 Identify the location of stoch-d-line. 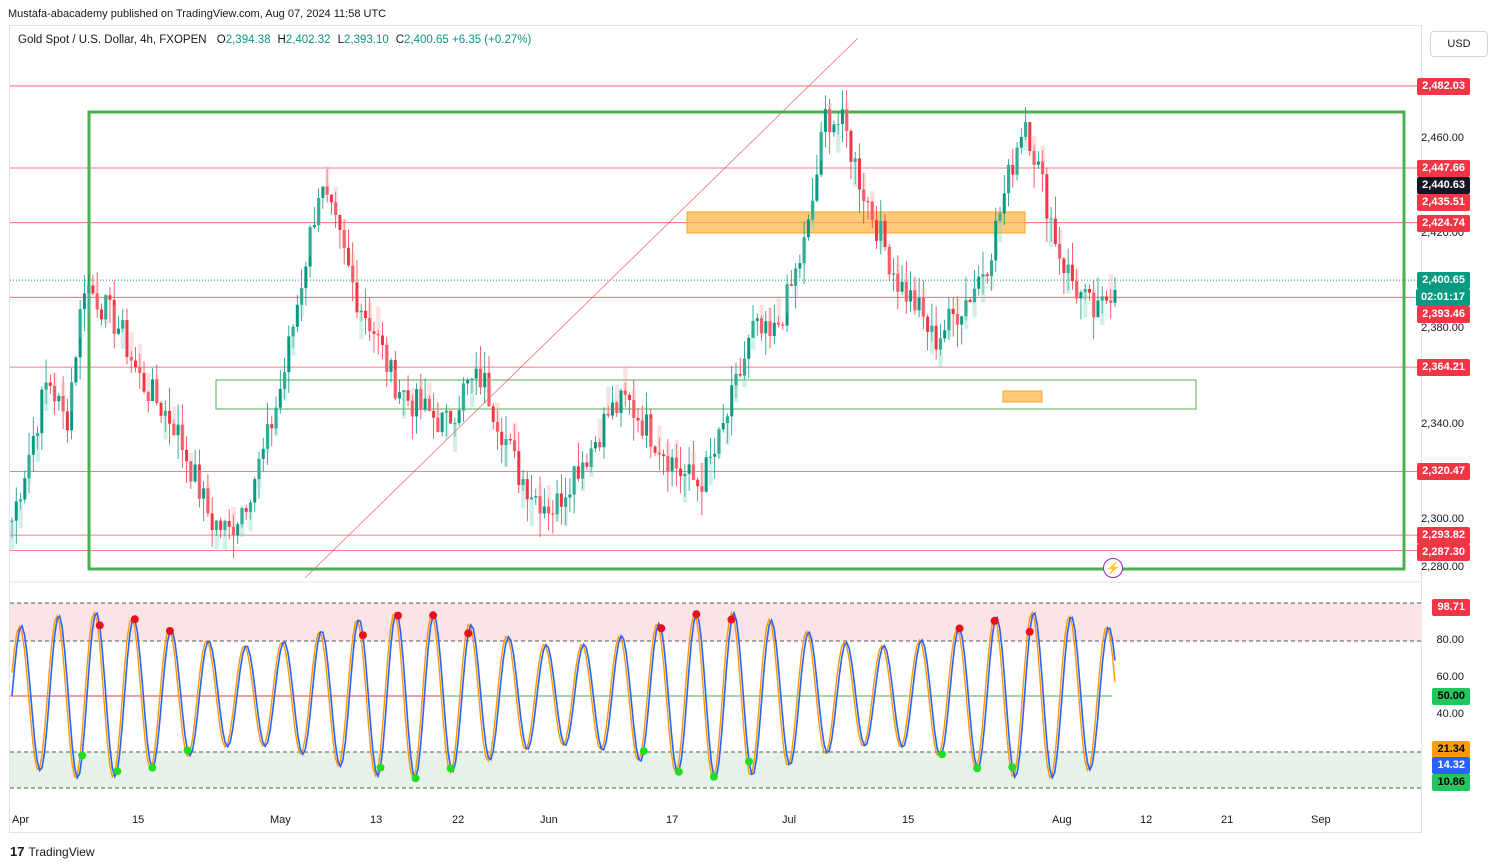
(563, 695).